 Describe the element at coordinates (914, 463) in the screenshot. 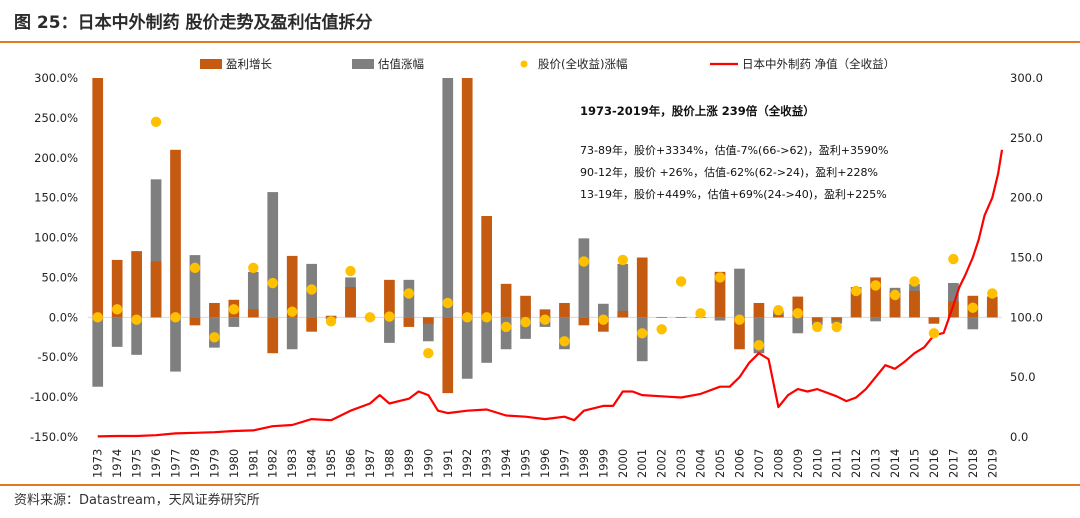

I see `x-tick-label: 2015` at that location.